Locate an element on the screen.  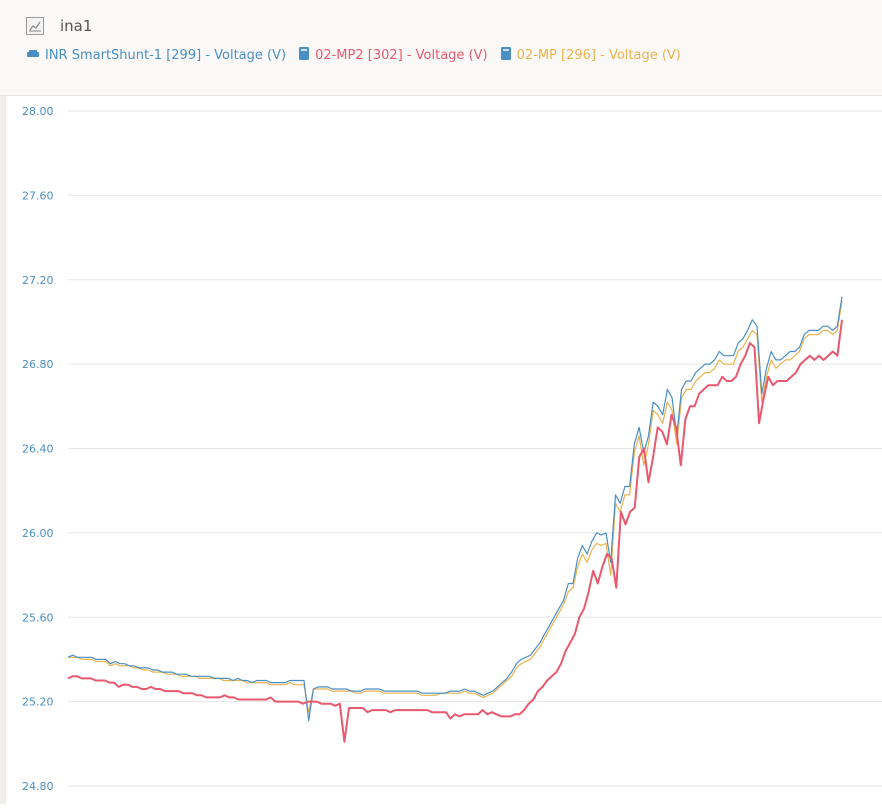
legend-label-mp2: 02-MP2 [302] - Voltage (V) is located at coordinates (401, 55).